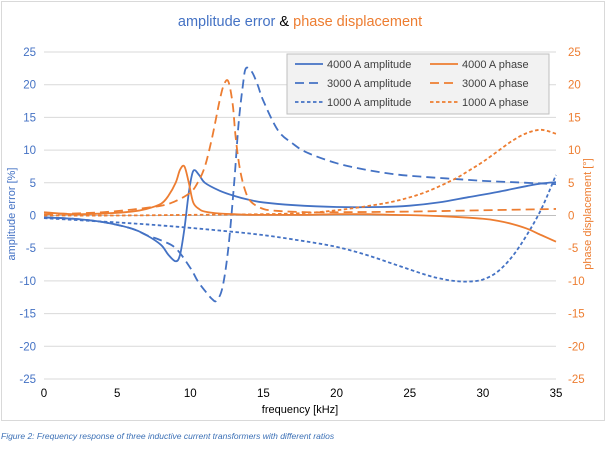 This screenshot has height=452, width=607. What do you see at coordinates (263, 394) in the screenshot?
I see `x-tick-label: 15` at bounding box center [263, 394].